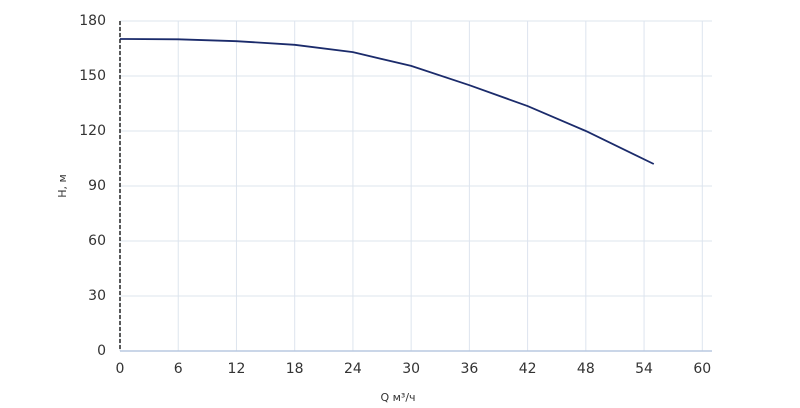  Describe the element at coordinates (586, 369) in the screenshot. I see `x-tick-label: 48` at that location.